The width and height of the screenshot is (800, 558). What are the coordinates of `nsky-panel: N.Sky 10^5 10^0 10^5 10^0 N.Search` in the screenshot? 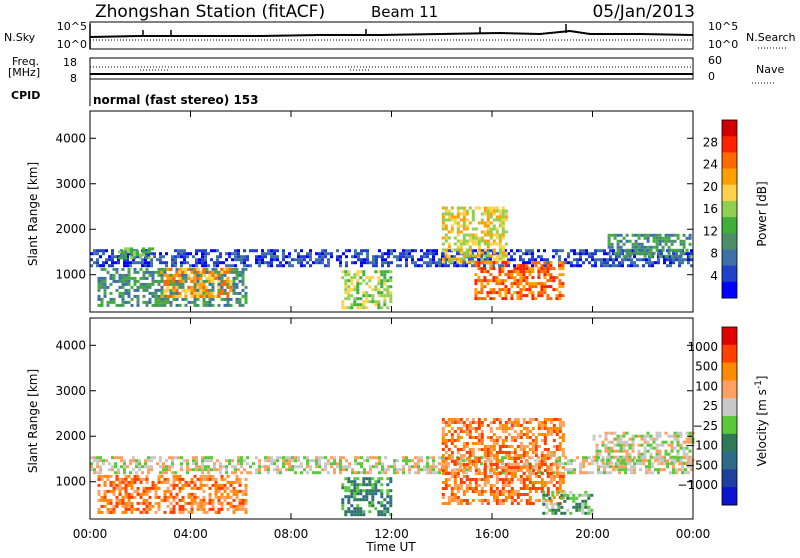 It's located at (400, 35).